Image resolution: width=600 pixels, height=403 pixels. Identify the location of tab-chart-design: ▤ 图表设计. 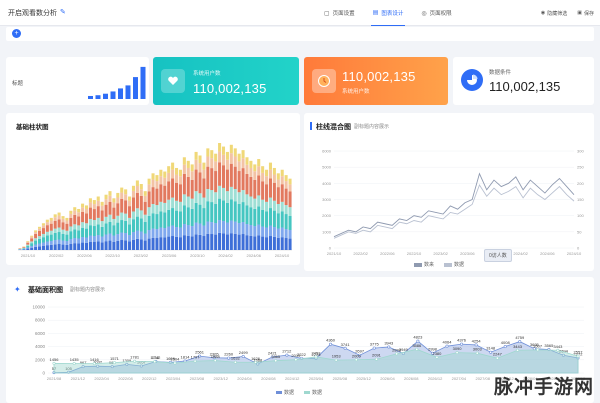
(388, 13).